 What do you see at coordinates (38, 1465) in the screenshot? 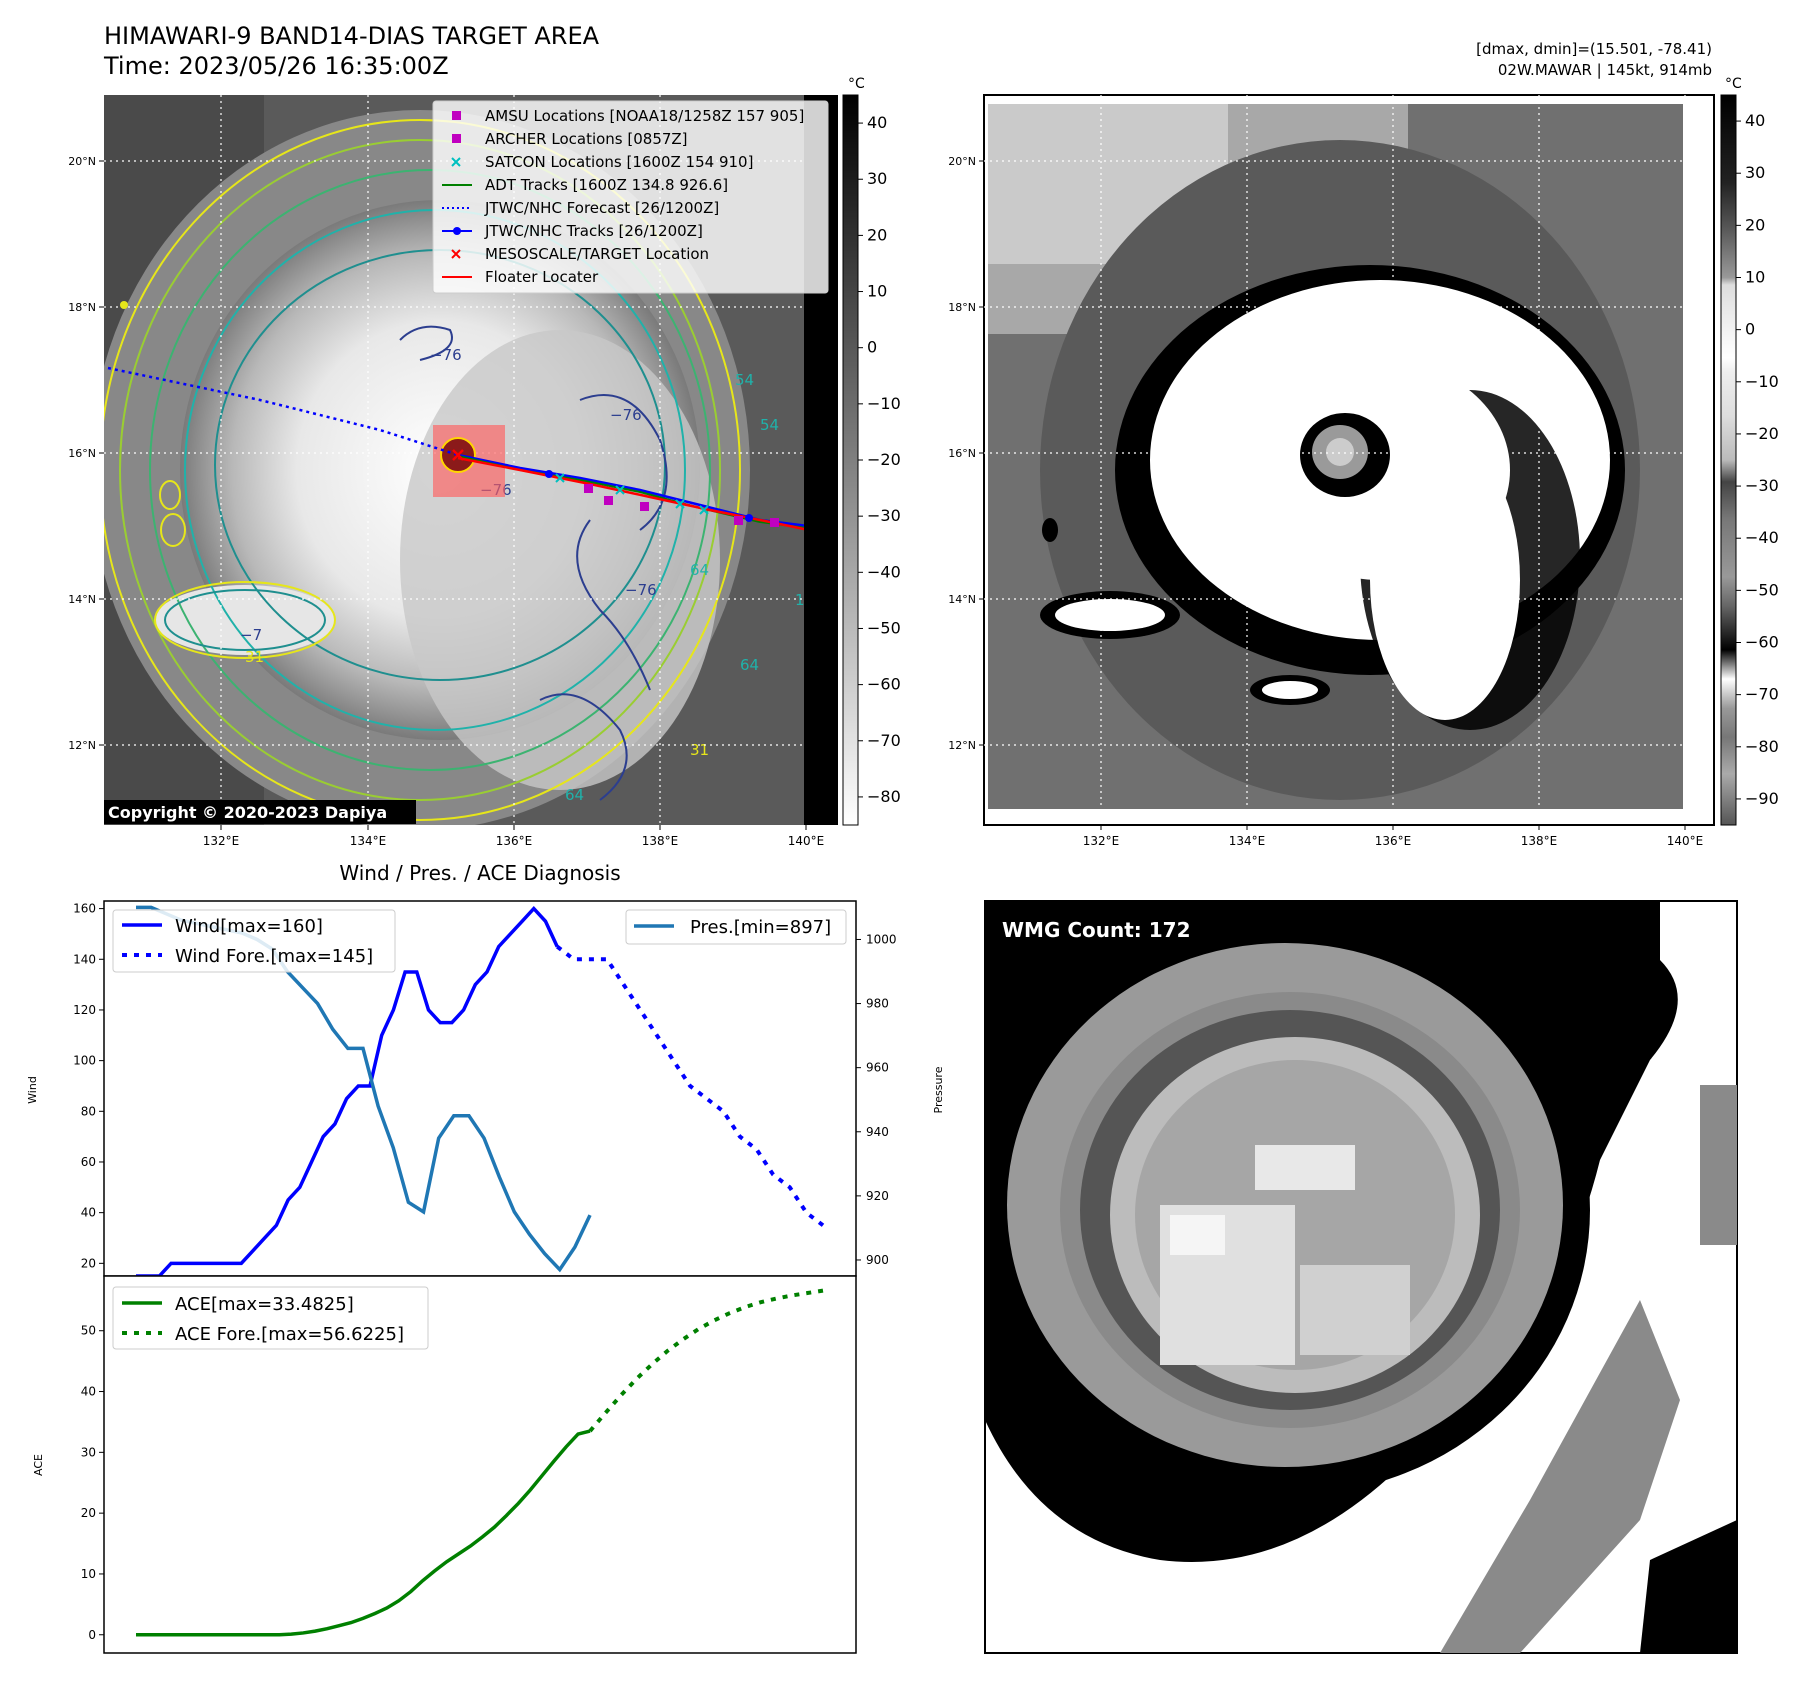
I see `ace-axis-label: ACE` at bounding box center [38, 1465].